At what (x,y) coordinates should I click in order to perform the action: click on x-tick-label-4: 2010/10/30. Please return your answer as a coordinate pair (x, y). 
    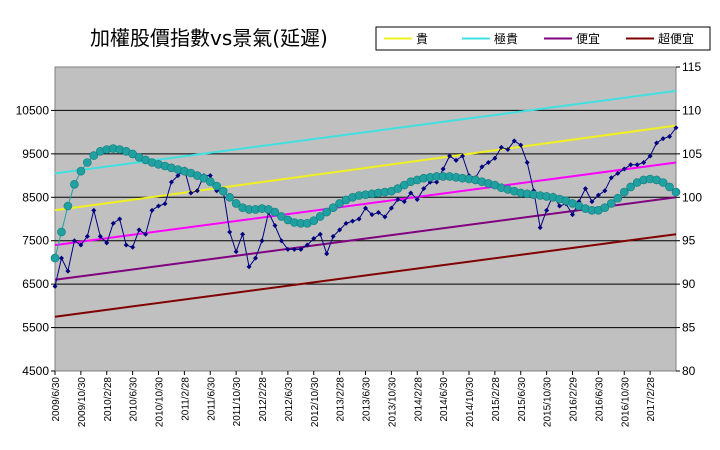
    Looking at the image, I should click on (160, 402).